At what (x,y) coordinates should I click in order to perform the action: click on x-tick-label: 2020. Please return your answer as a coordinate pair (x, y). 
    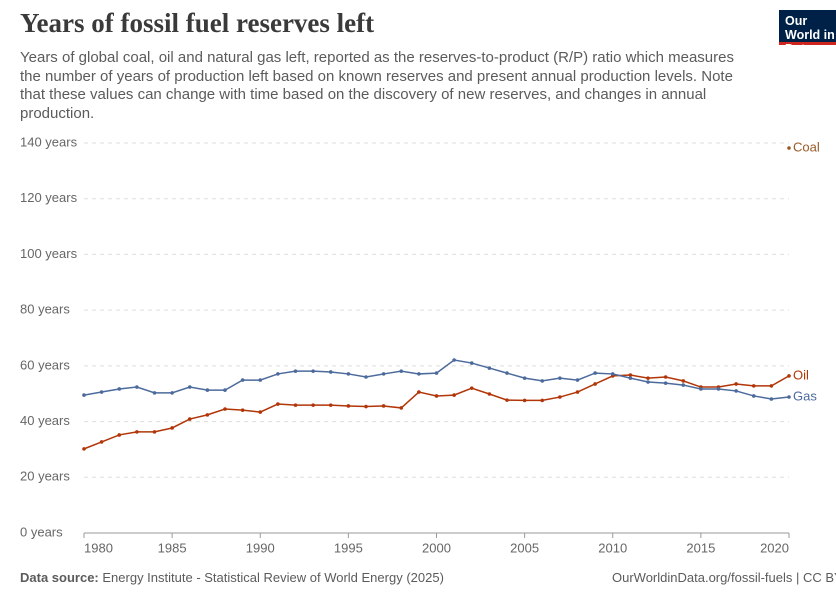
    Looking at the image, I should click on (774, 547).